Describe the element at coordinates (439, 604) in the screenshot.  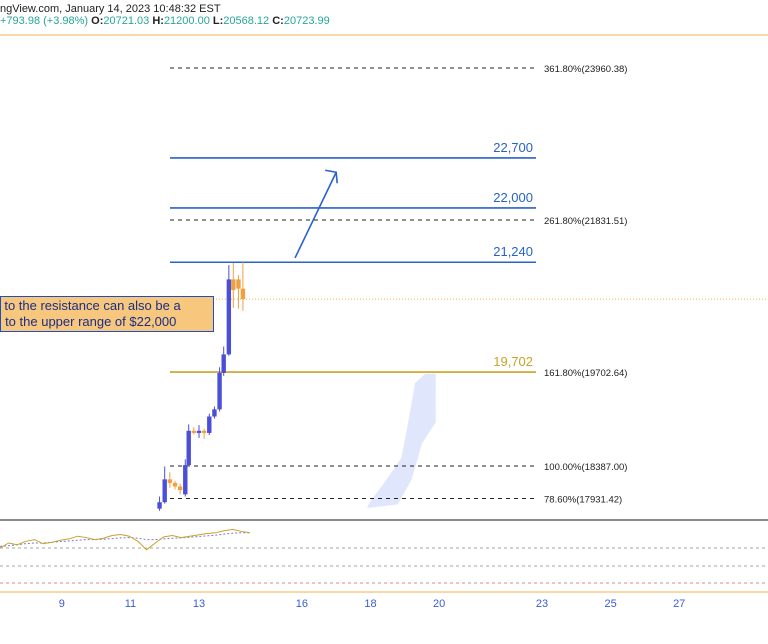
I see `x-tick-label: 20` at that location.